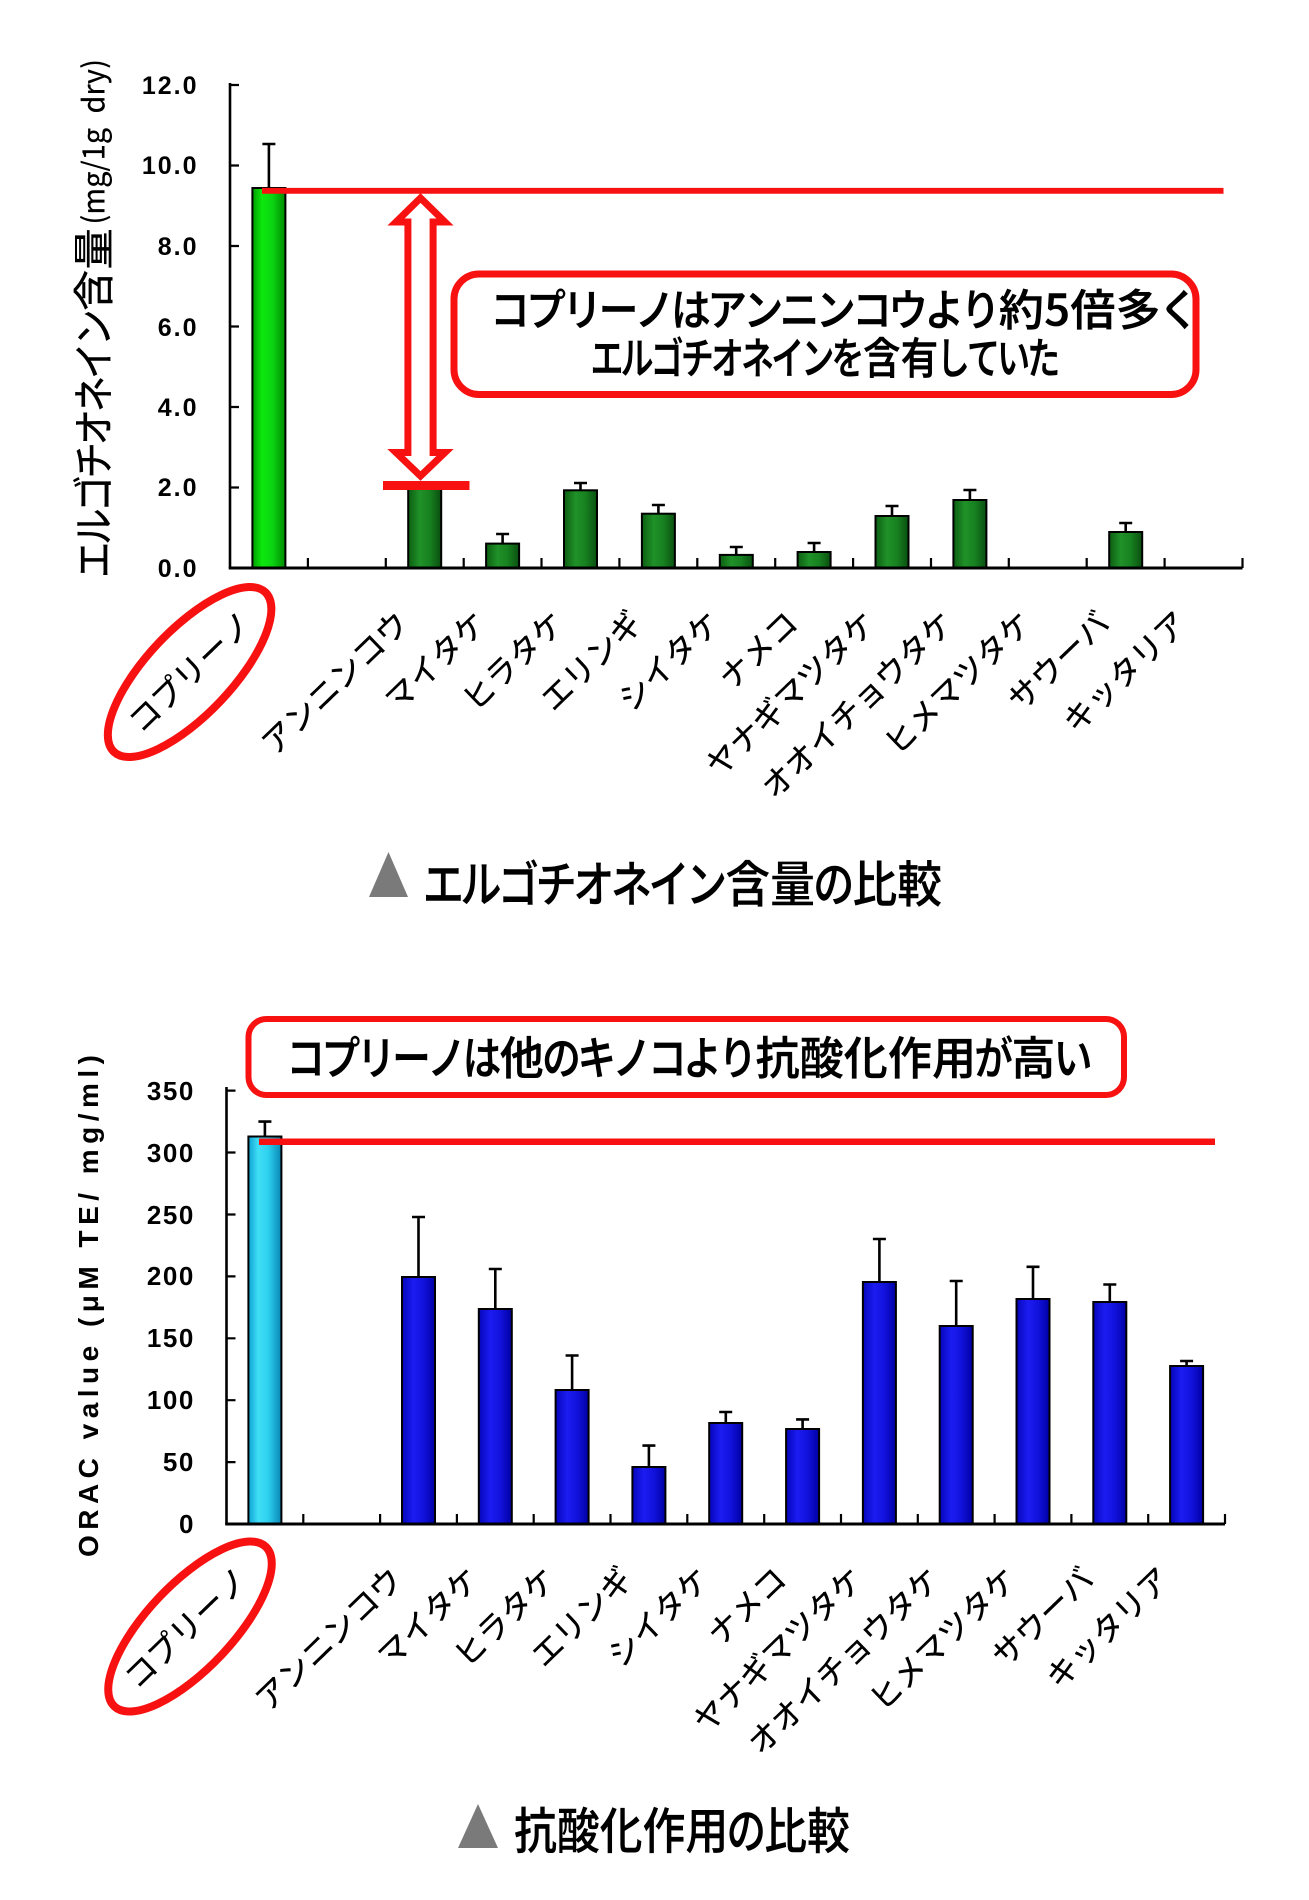 The width and height of the screenshot is (1309, 1900). I want to click on svg-text: 150, so click(171, 1338).